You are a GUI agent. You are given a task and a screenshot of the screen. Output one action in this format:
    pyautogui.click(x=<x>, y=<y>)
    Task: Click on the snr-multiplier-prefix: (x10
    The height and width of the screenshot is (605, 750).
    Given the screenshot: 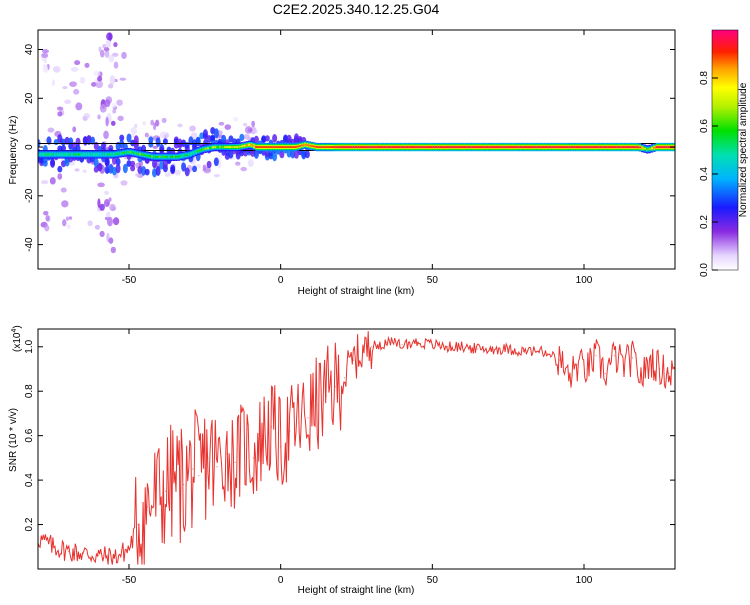 What is the action you would take?
    pyautogui.click(x=17, y=342)
    